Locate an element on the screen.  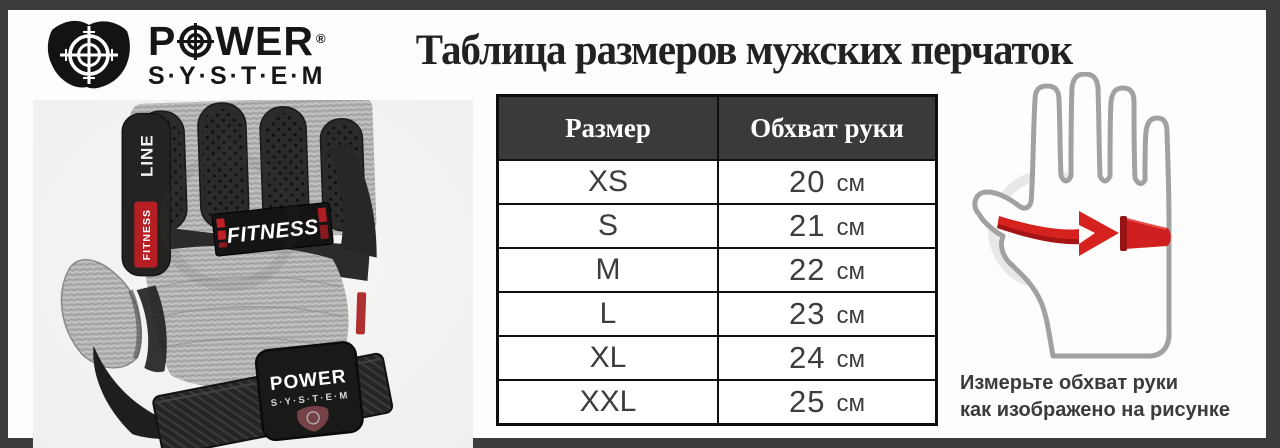
table-header-size: Размер is located at coordinates (608, 127).